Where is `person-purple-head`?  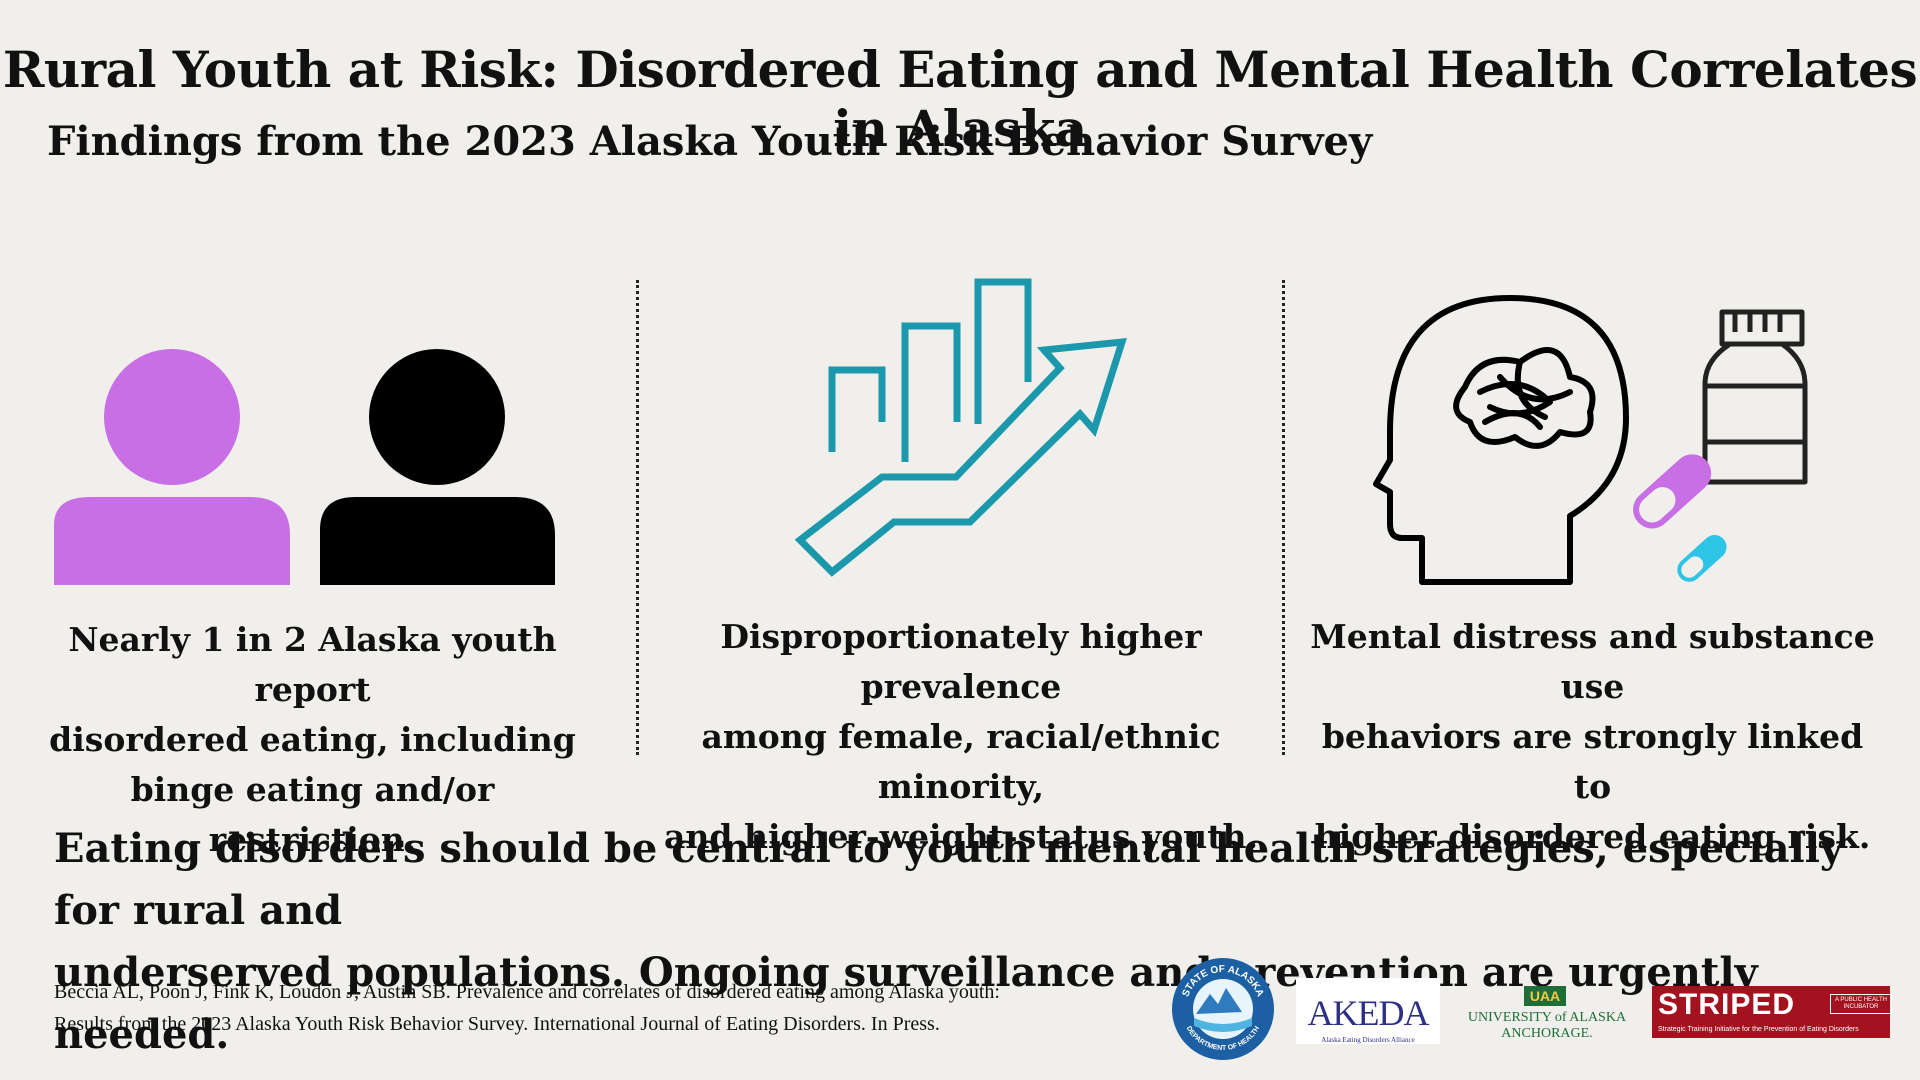 person-purple-head is located at coordinates (172, 417).